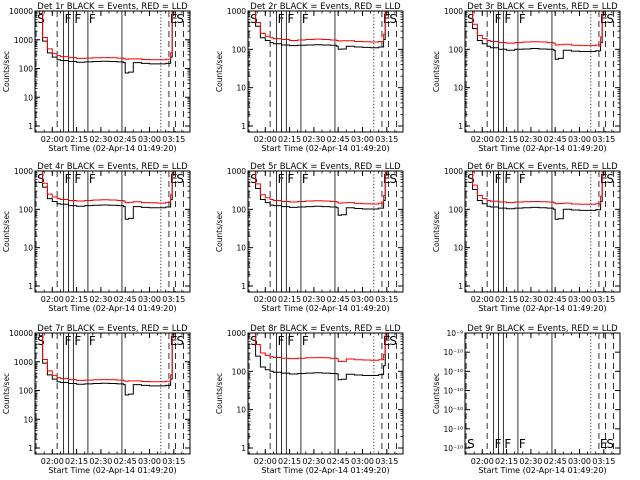 The image size is (640, 480). What do you see at coordinates (542, 7) in the screenshot?
I see `panel-title: Det 3r BLACK = Events, RED = LLD` at bounding box center [542, 7].